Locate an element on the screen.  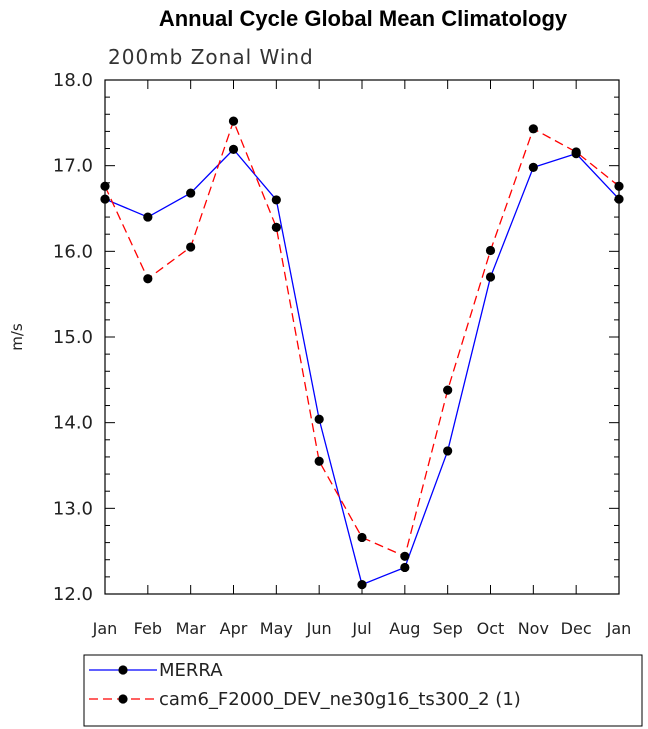
x-tick-label: May is located at coordinates (276, 628).